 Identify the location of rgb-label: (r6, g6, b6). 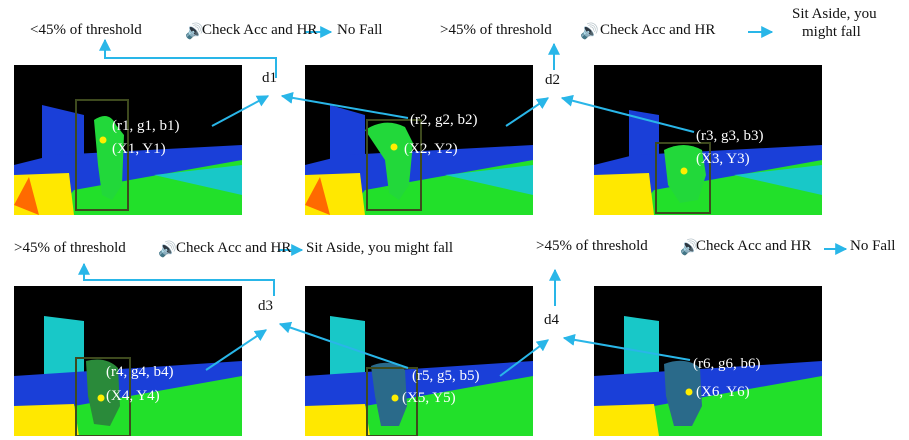
(727, 364).